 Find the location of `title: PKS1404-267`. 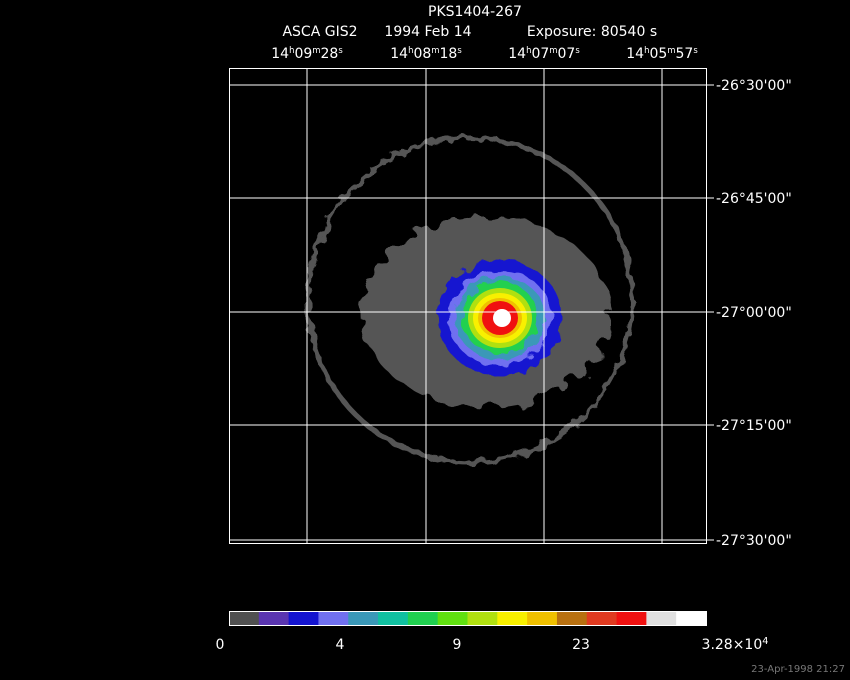

title: PKS1404-267 is located at coordinates (475, 12).